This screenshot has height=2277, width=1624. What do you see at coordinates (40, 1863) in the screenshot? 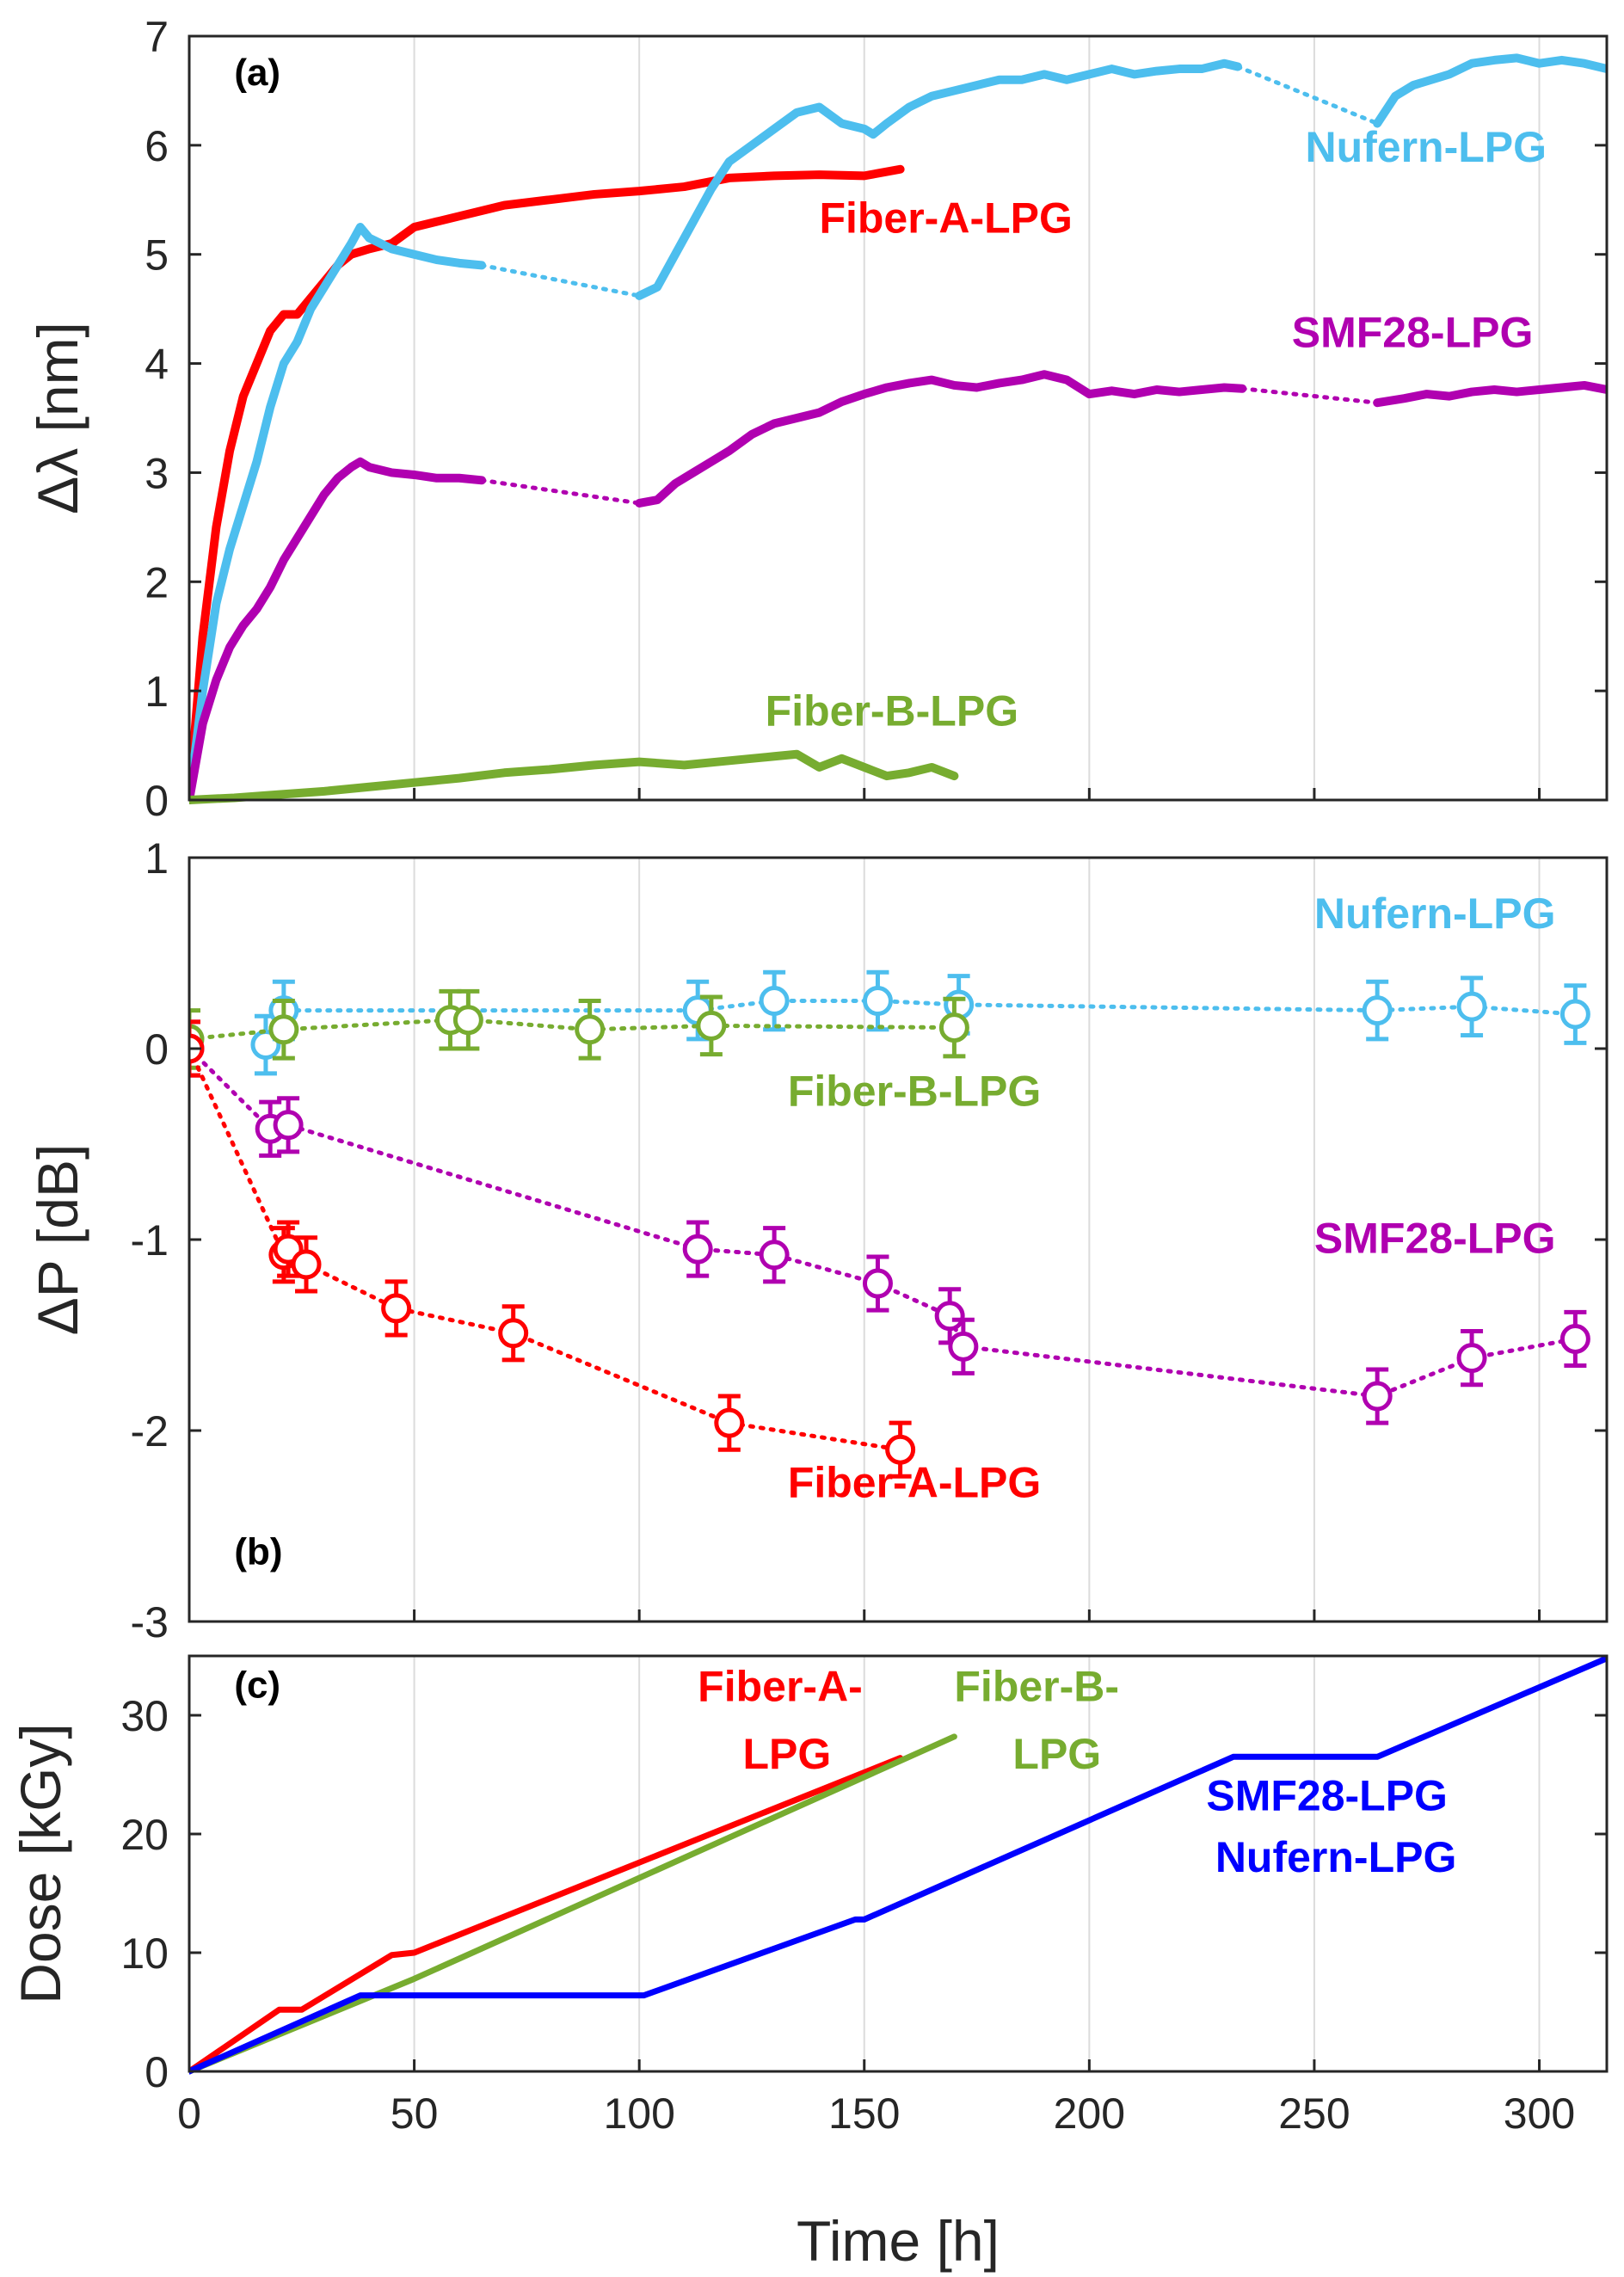
I see `y-axis-label: Dose [kGy]` at bounding box center [40, 1863].